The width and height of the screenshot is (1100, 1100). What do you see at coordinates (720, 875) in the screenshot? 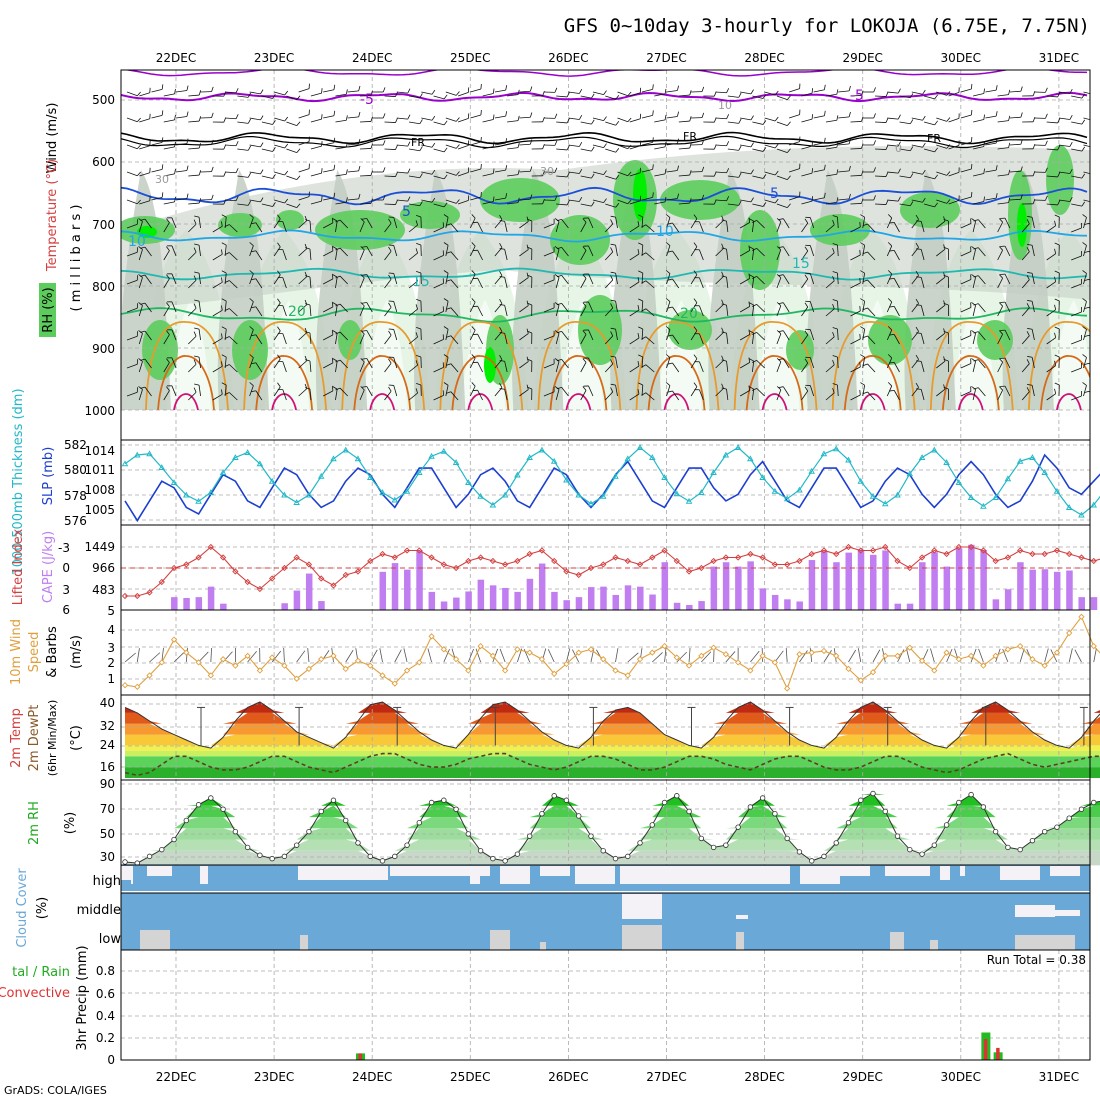
I see `cloud-high-clear` at bounding box center [720, 875].